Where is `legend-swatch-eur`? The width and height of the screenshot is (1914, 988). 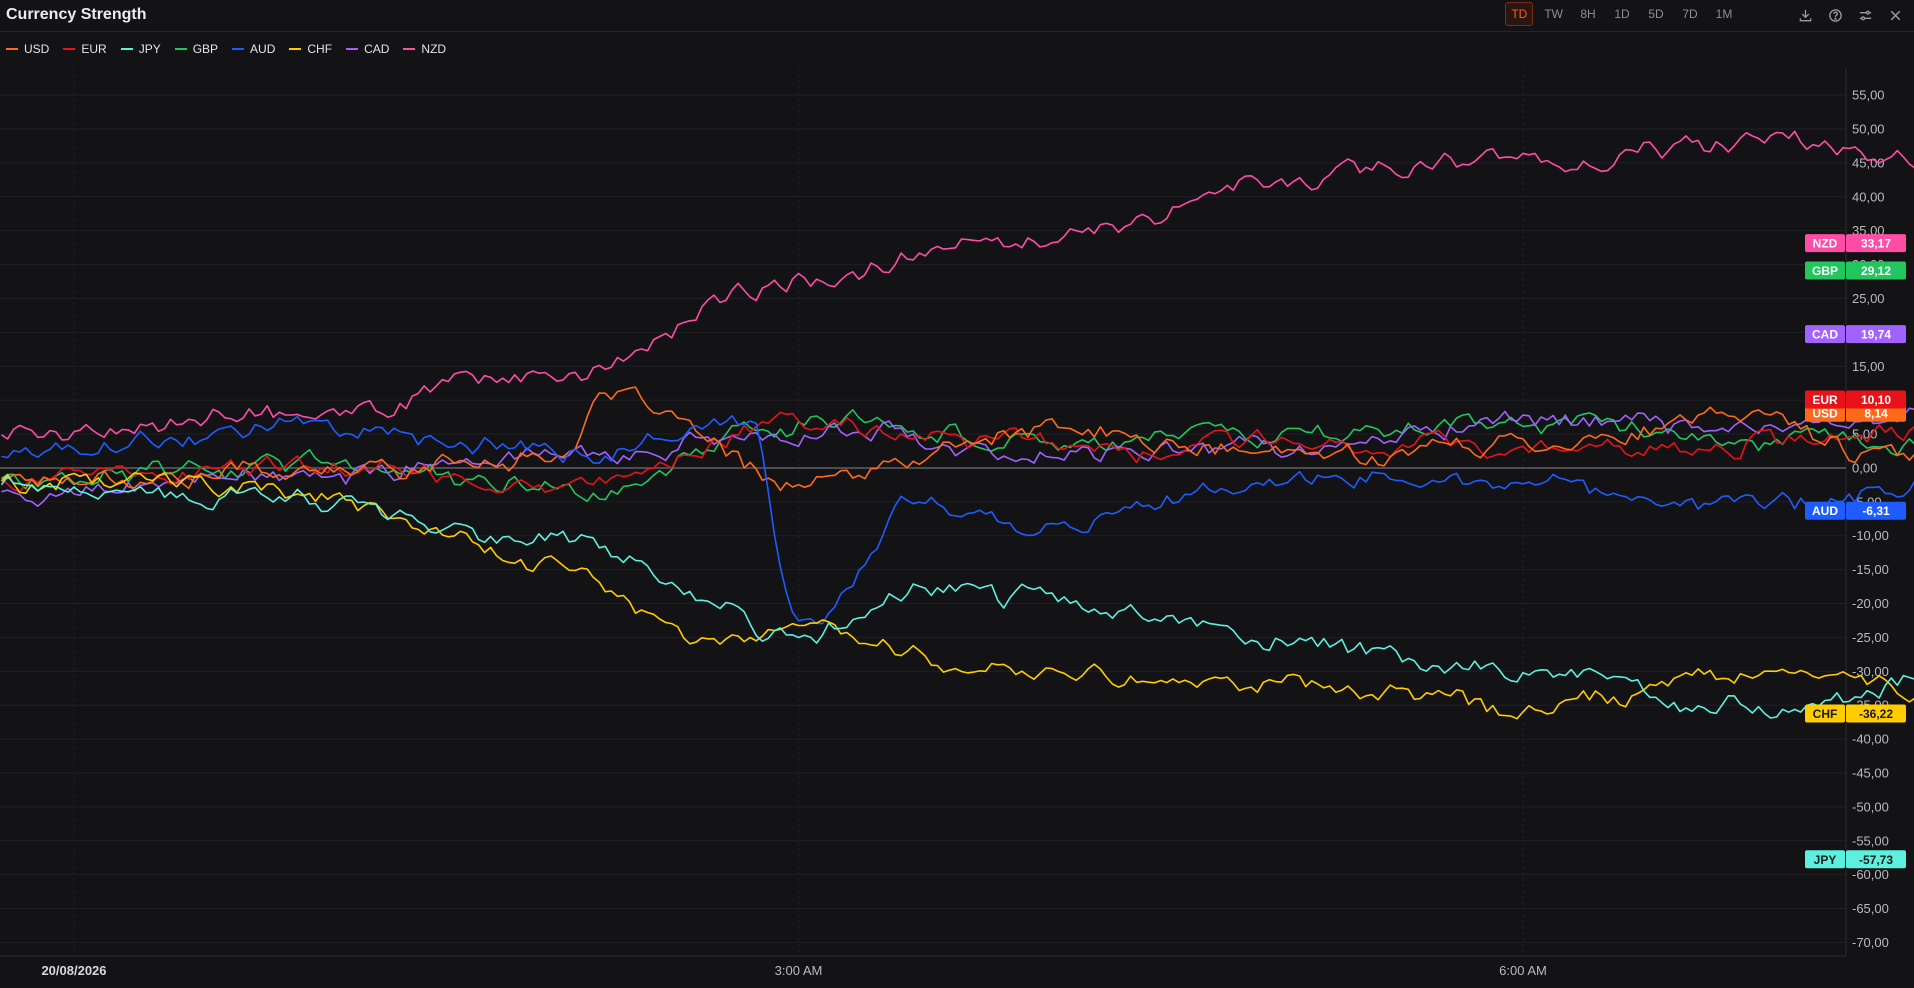 legend-swatch-eur is located at coordinates (69, 49).